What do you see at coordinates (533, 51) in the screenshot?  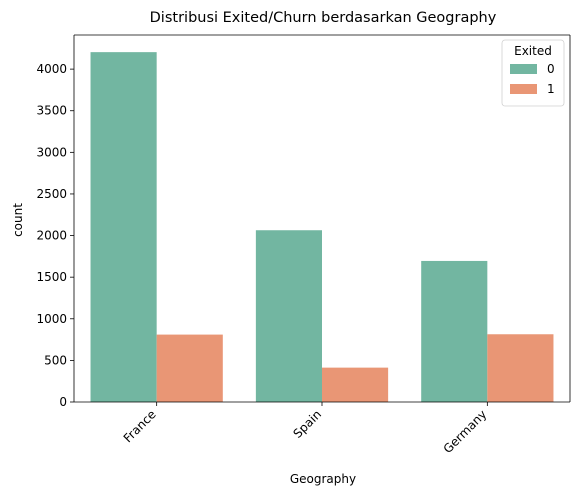 I see `legend-title: Exited` at bounding box center [533, 51].